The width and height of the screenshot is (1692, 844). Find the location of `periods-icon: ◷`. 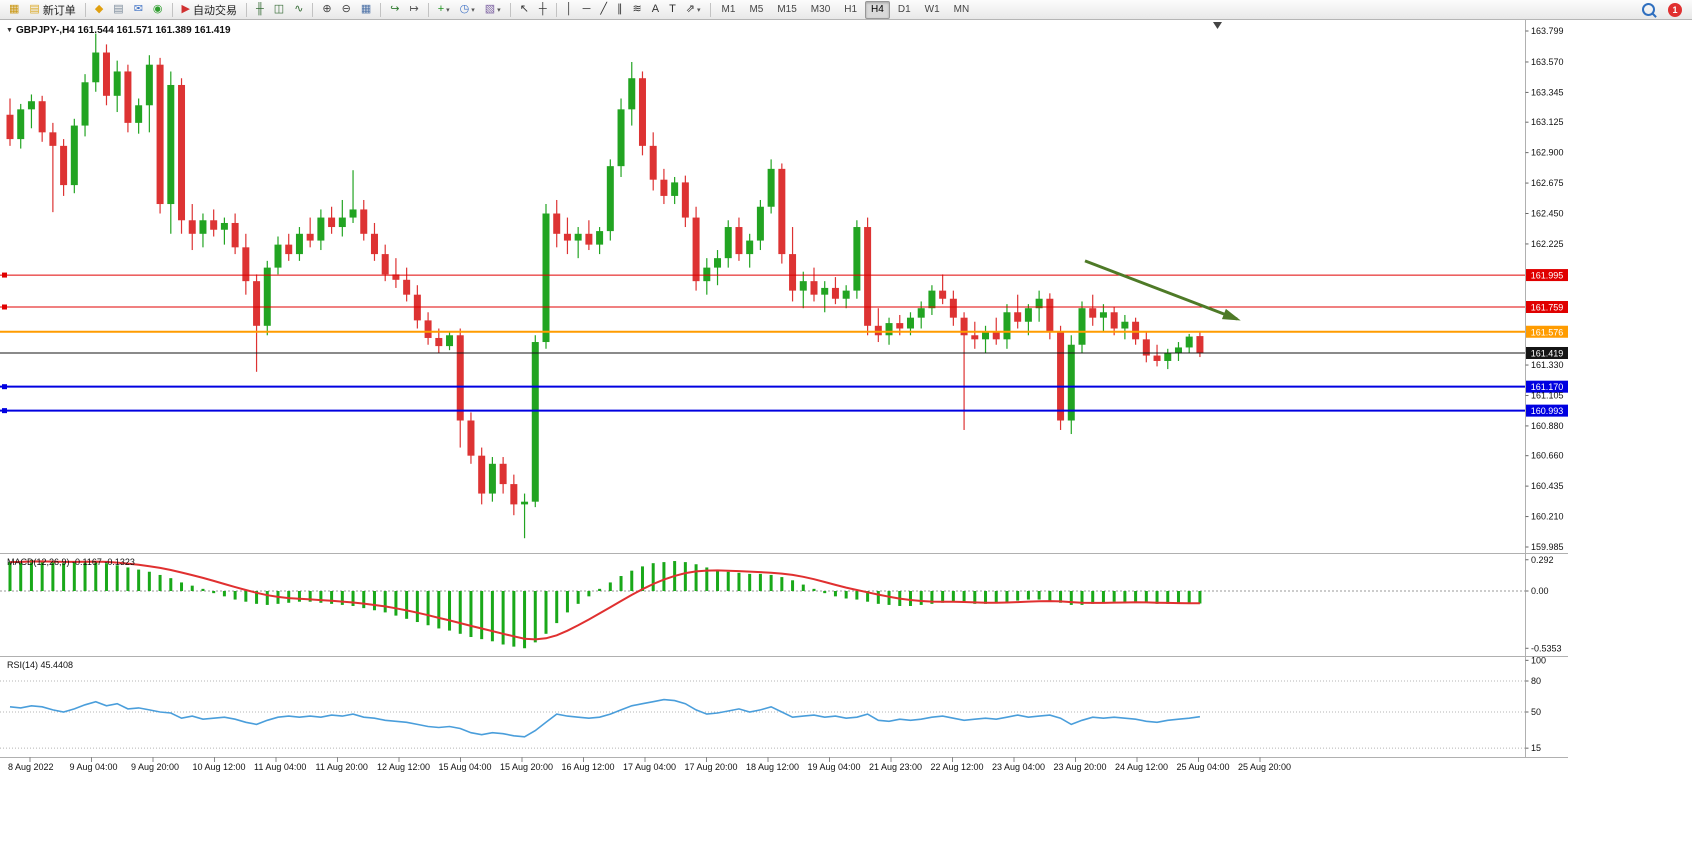

periods-icon: ◷ is located at coordinates (464, 9).